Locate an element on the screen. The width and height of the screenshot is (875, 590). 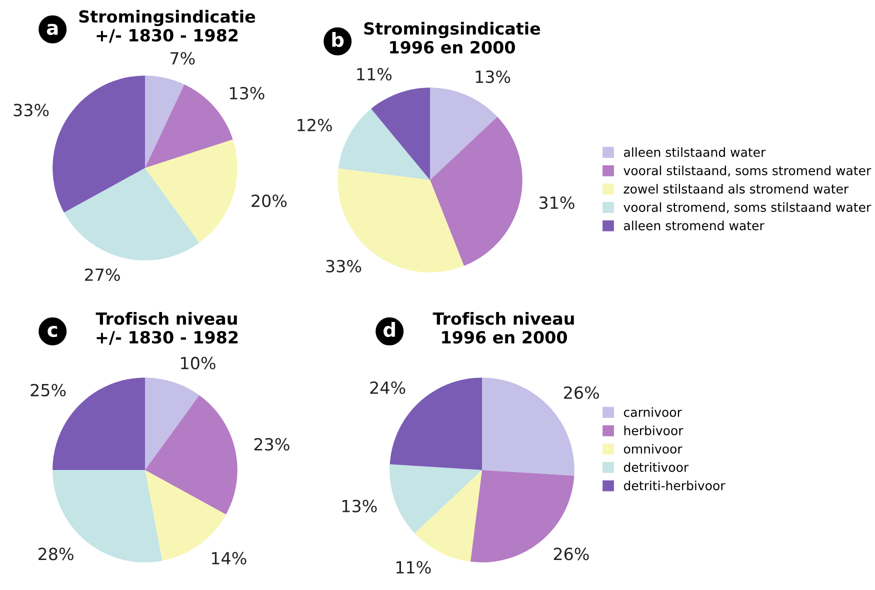
data-label: 31% is located at coordinates (556, 203).